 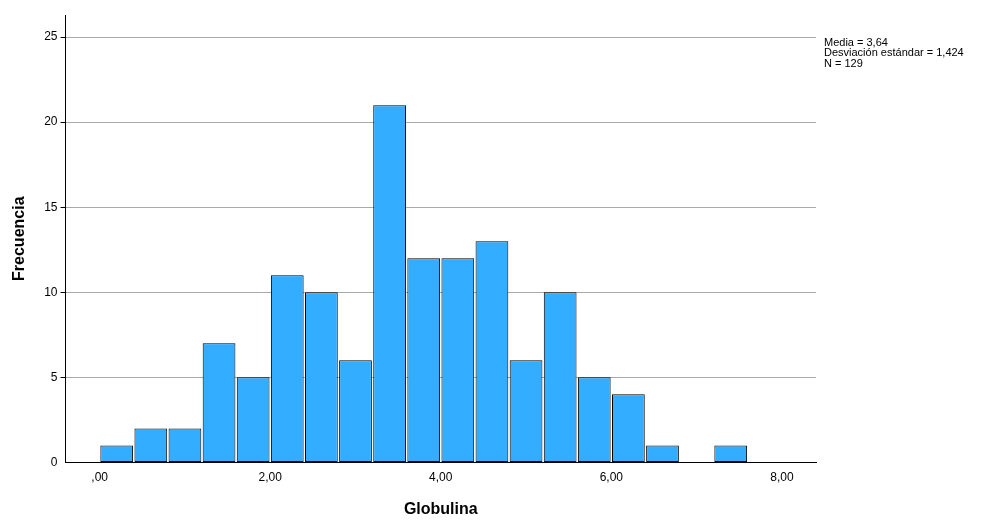 I want to click on y-tick-label: 20, so click(x=51, y=121).